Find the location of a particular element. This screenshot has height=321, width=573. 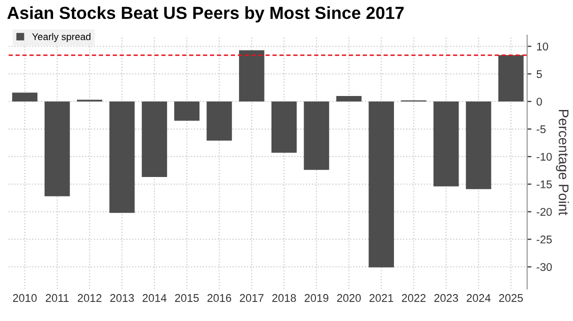

x-tick-label: 2015 is located at coordinates (187, 298).